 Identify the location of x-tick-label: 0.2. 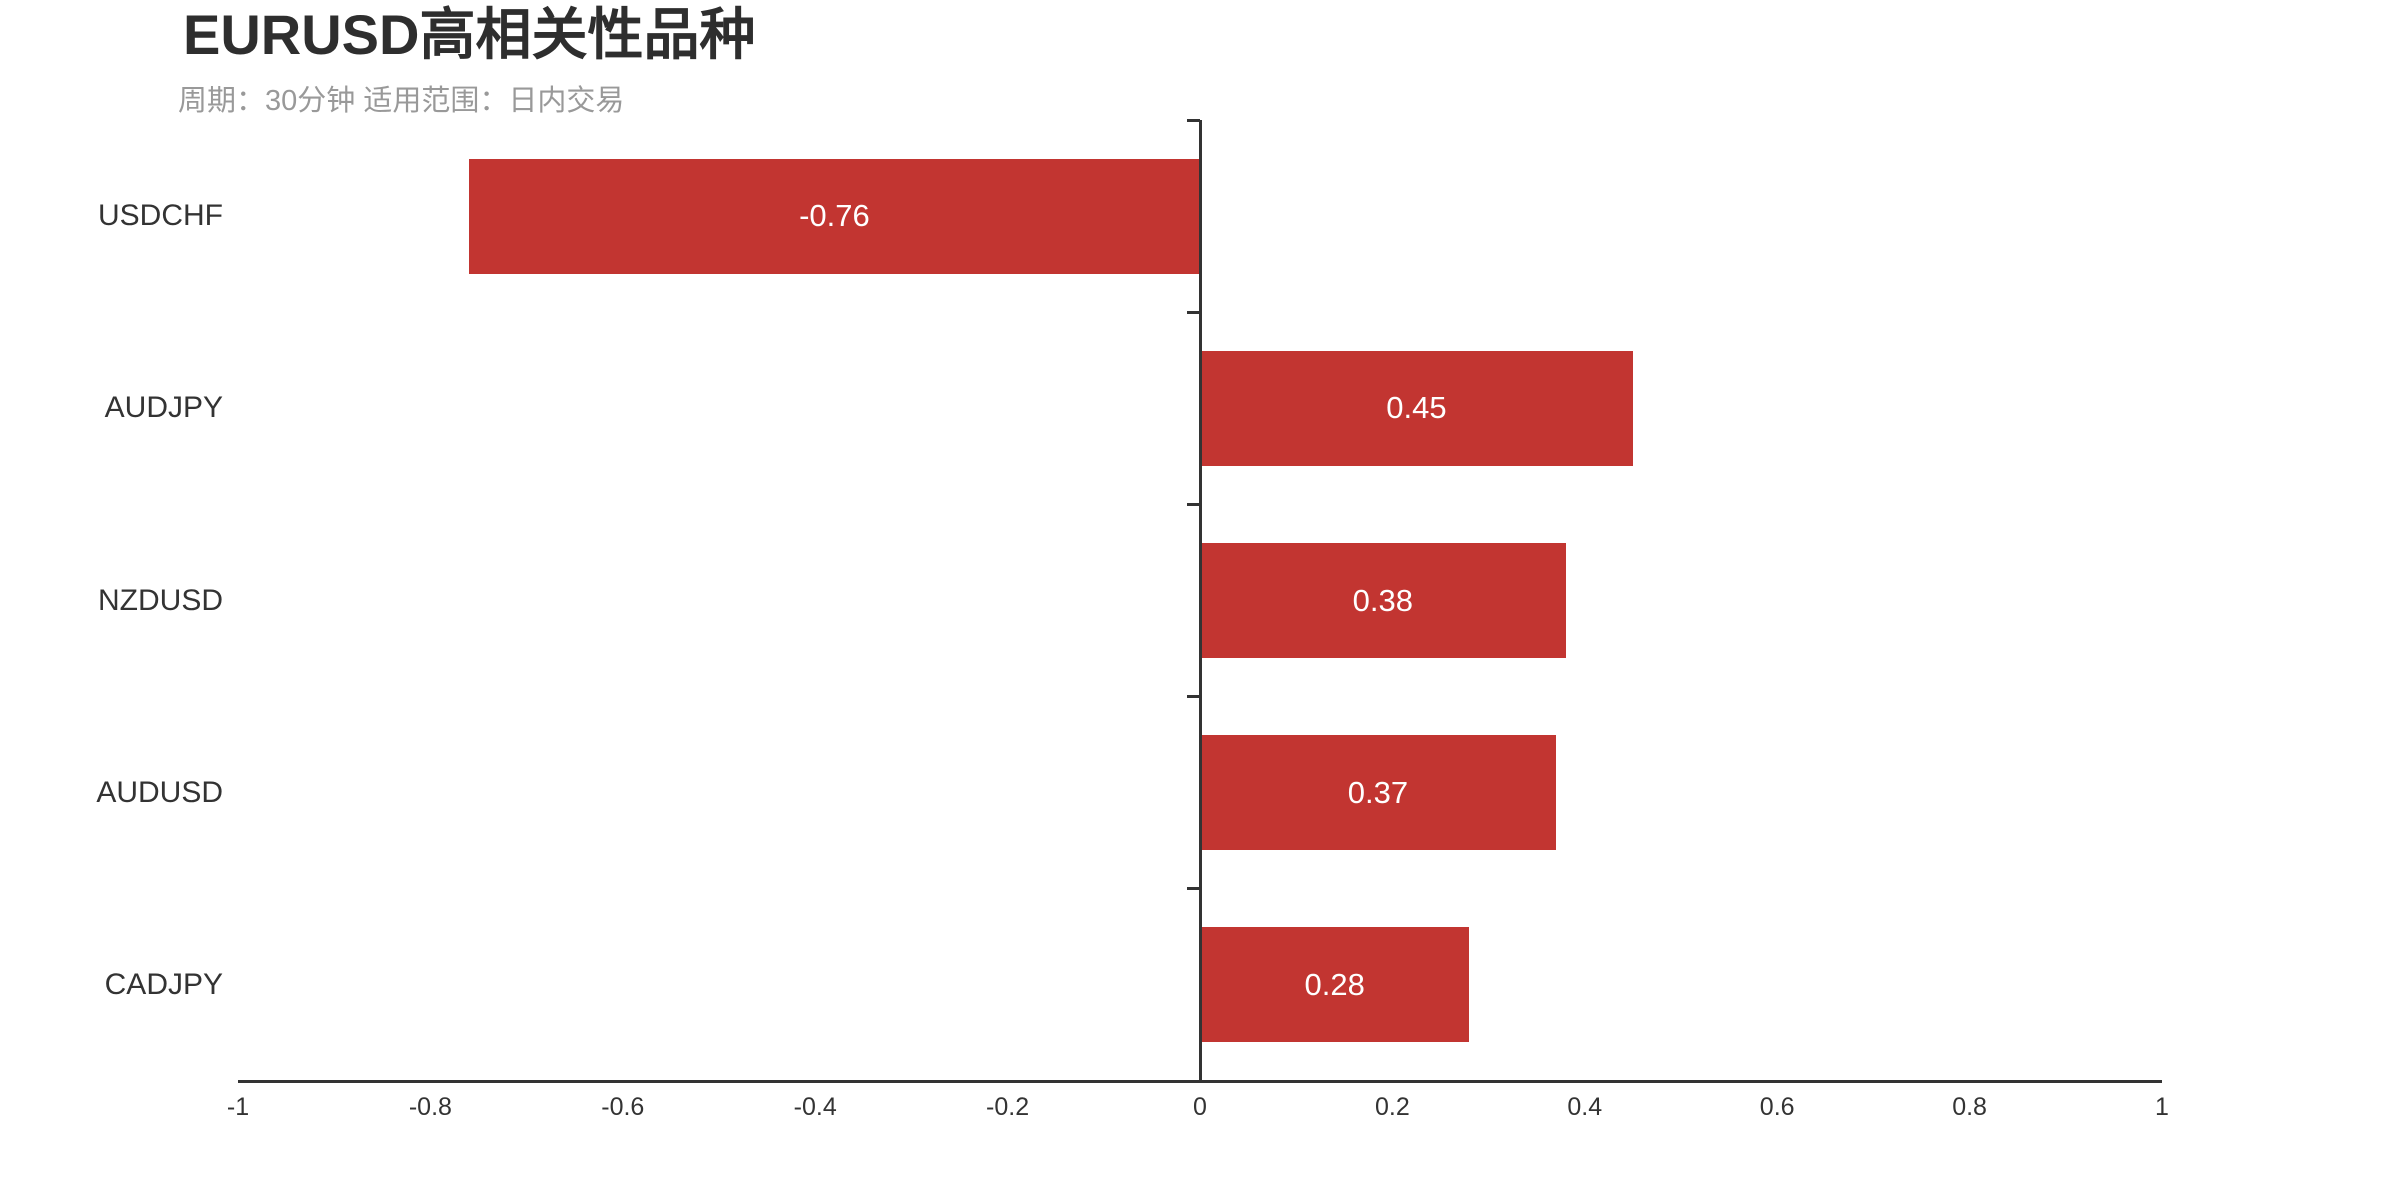
(1392, 1107).